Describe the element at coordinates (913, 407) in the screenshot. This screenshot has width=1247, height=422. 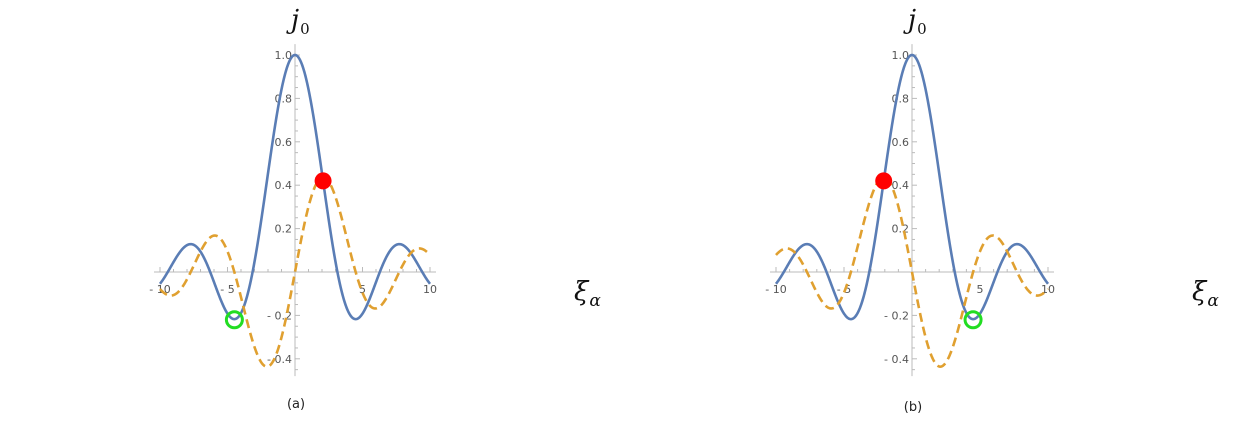
I see `panel-label: (b)` at that location.